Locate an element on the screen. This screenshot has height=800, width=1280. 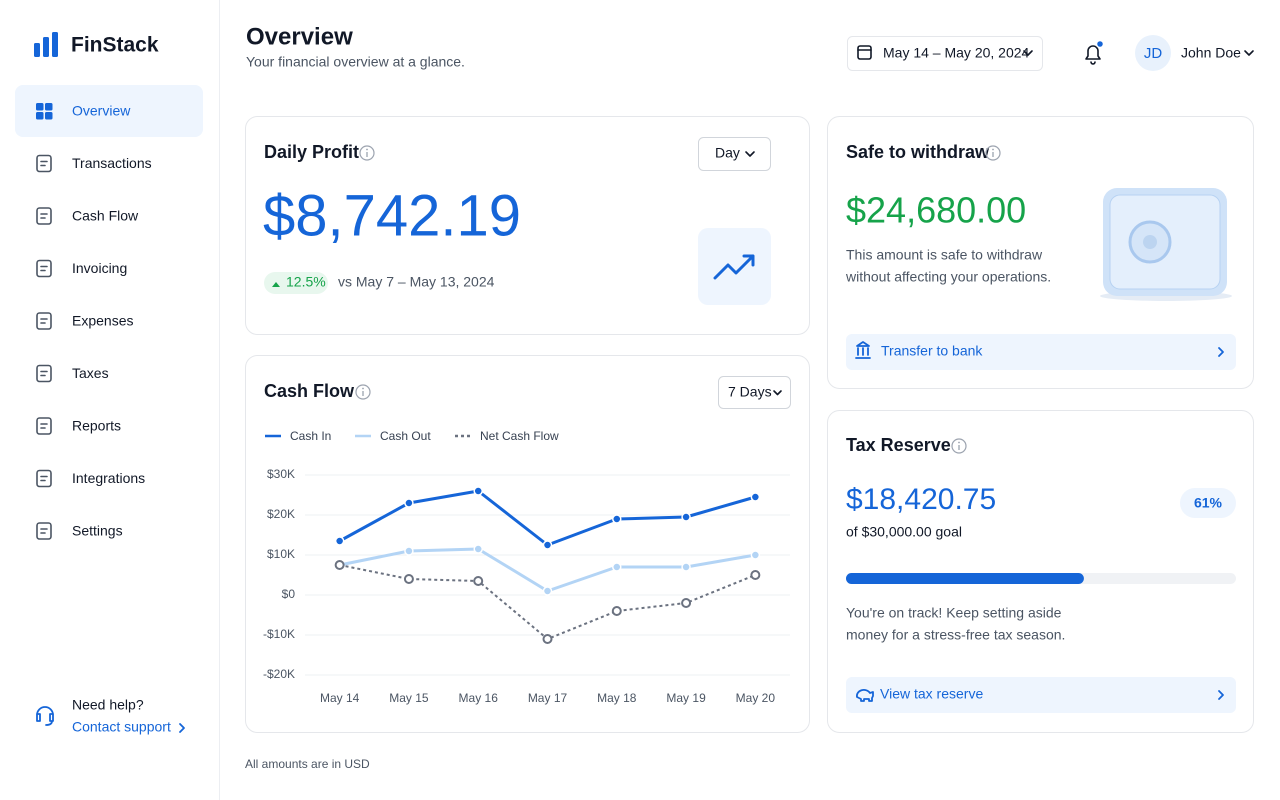
nav-label: Invoicing is located at coordinates (99, 268).